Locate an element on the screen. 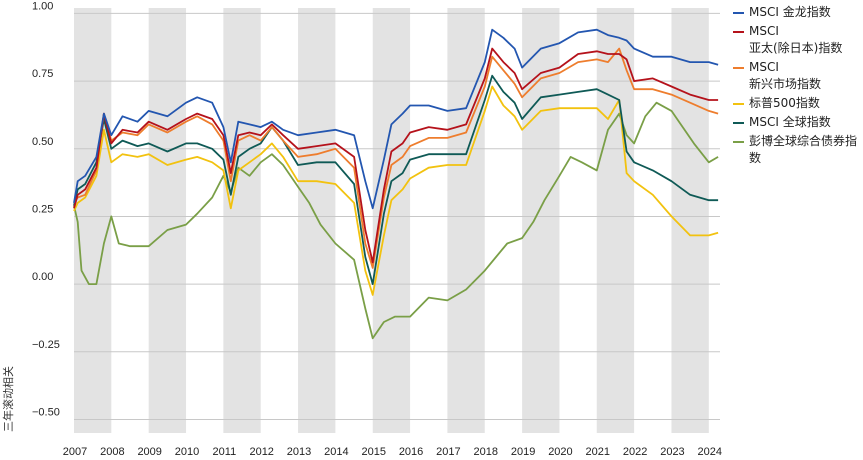 Image resolution: width=863 pixels, height=460 pixels. y-tick-label: 0.50 is located at coordinates (42, 142).